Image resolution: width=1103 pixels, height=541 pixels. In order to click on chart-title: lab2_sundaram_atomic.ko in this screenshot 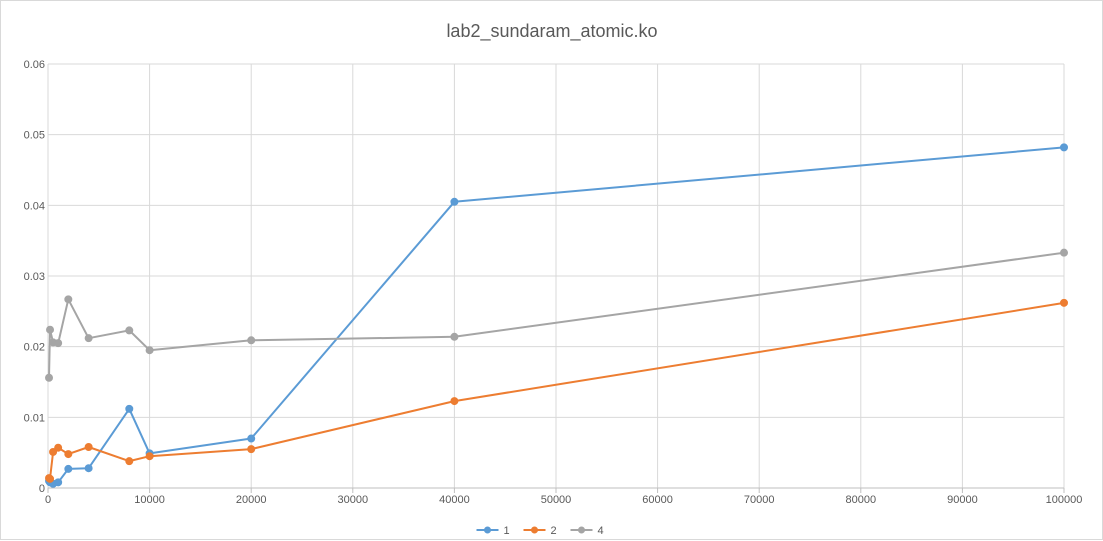, I will do `click(551, 31)`.